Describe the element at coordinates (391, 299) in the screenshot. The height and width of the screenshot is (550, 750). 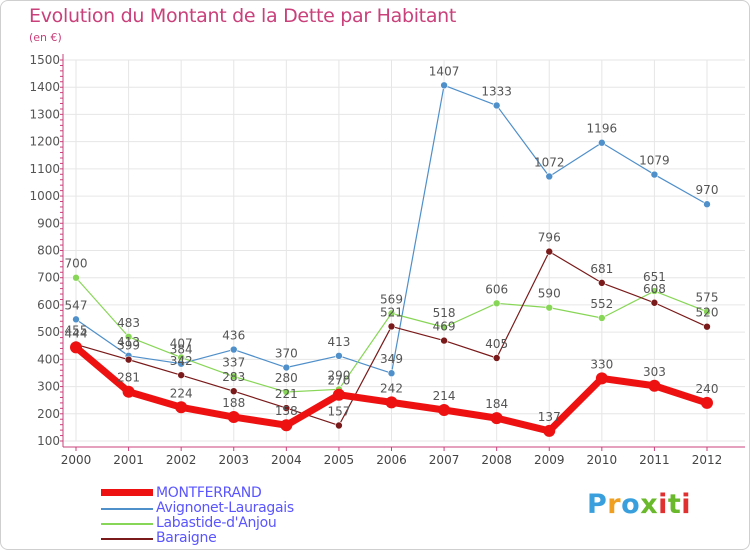
I see `data-label: 569` at that location.